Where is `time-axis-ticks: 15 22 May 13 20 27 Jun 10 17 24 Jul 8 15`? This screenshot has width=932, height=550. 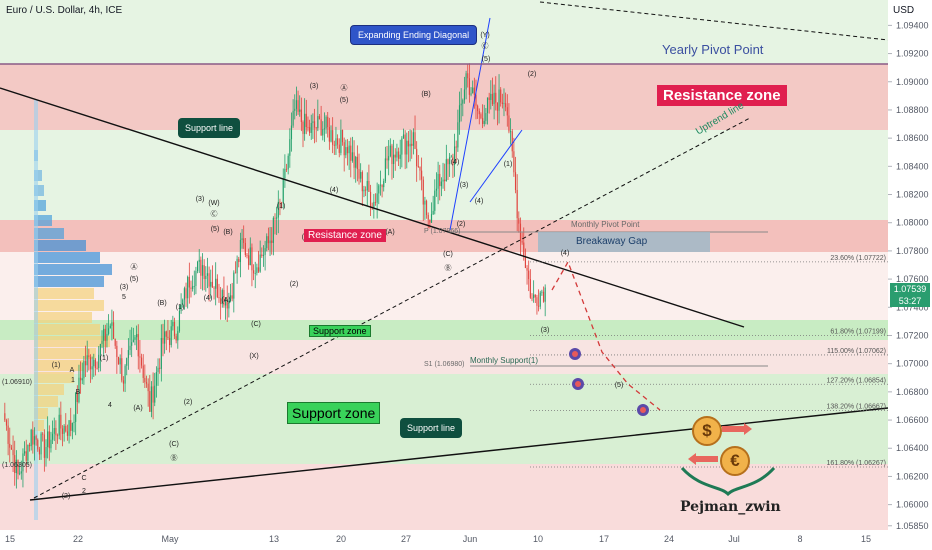 time-axis-ticks: 15 22 May 13 20 27 Jun 10 17 24 Jul 8 15 is located at coordinates (438, 539).